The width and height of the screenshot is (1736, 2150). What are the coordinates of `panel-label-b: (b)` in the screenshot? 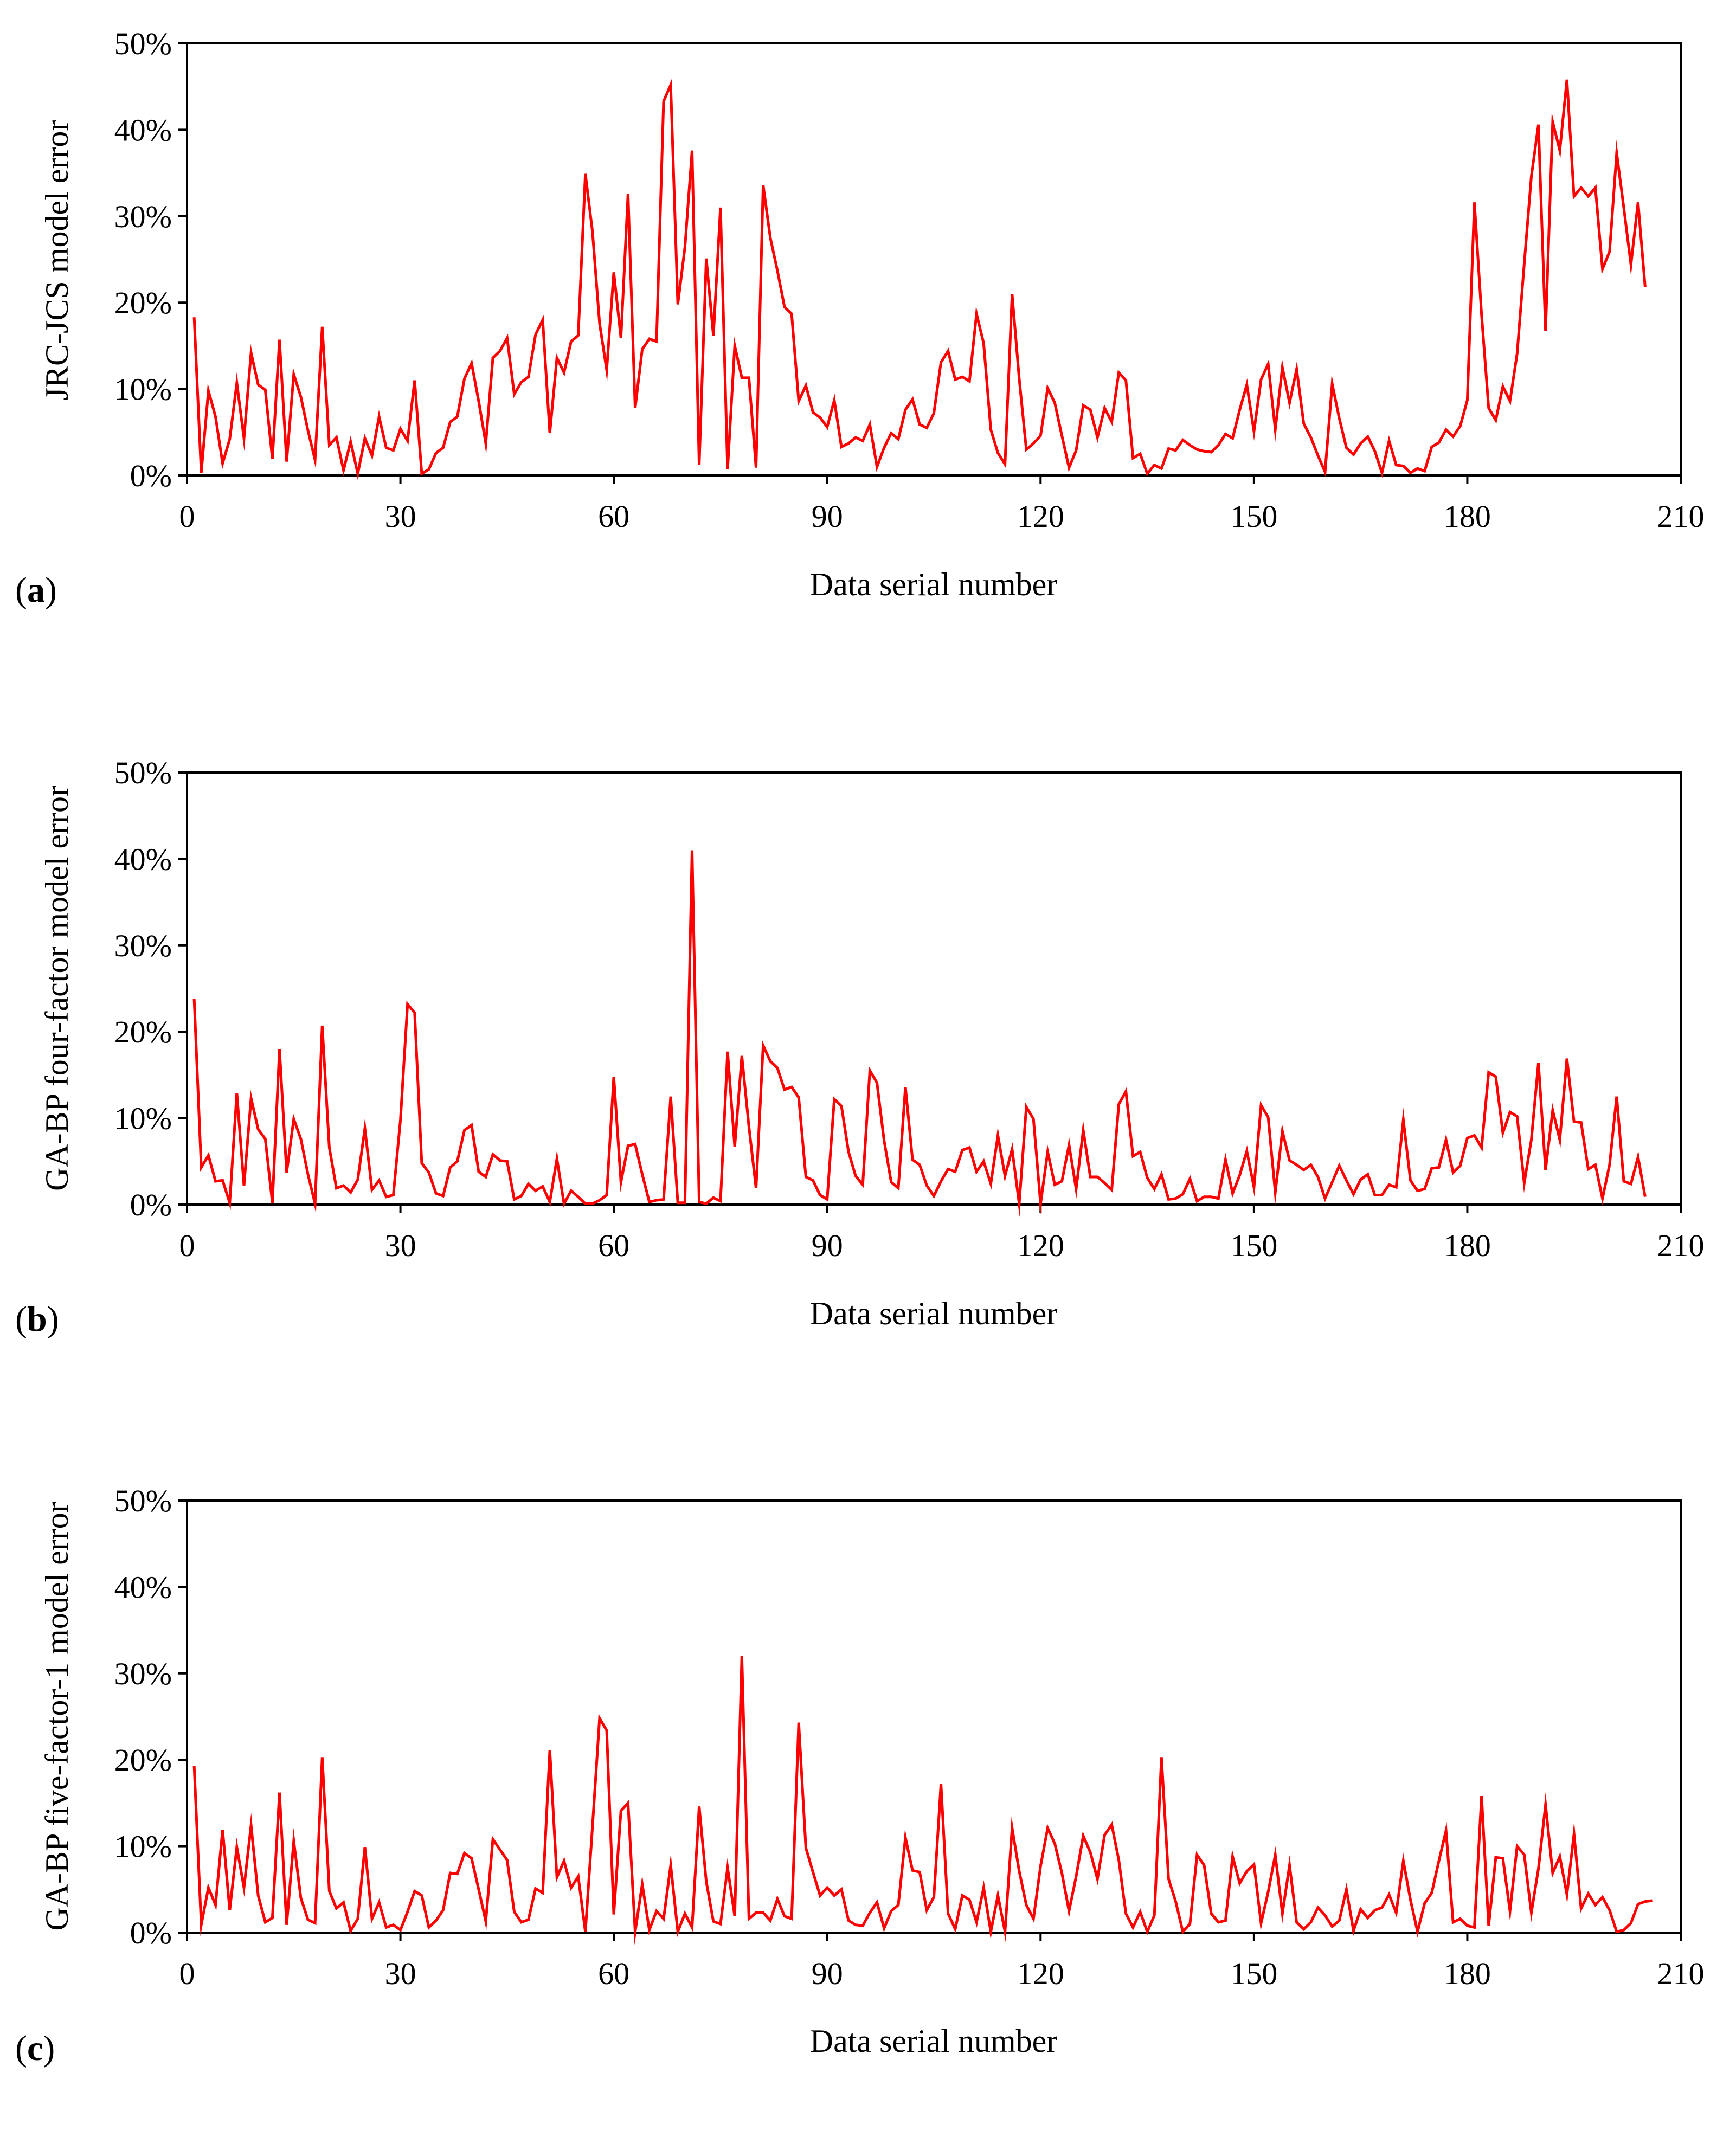 It's located at (37, 1319).